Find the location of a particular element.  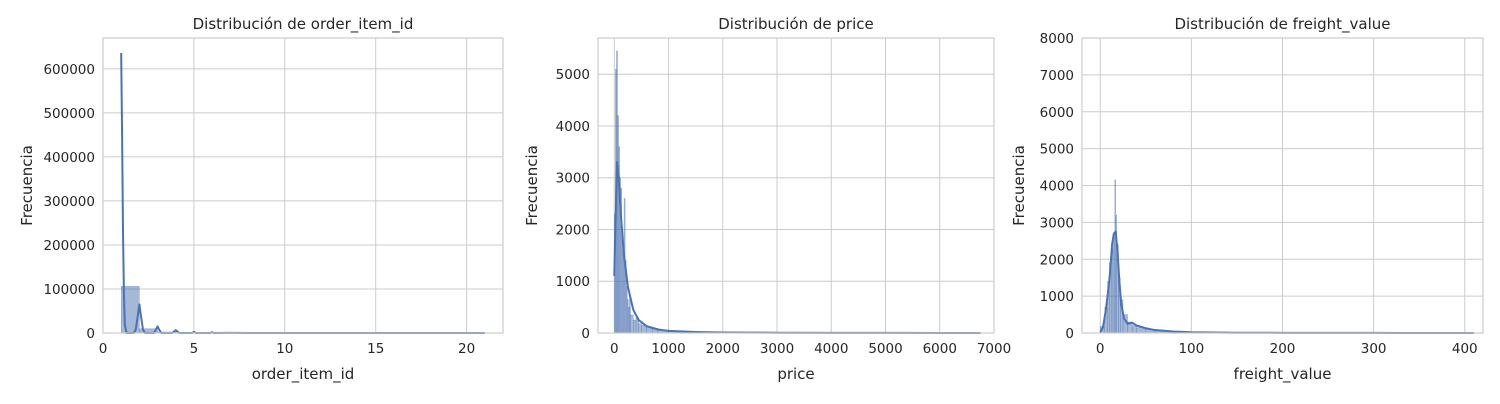

x-tick-label: 400 is located at coordinates (1465, 349).